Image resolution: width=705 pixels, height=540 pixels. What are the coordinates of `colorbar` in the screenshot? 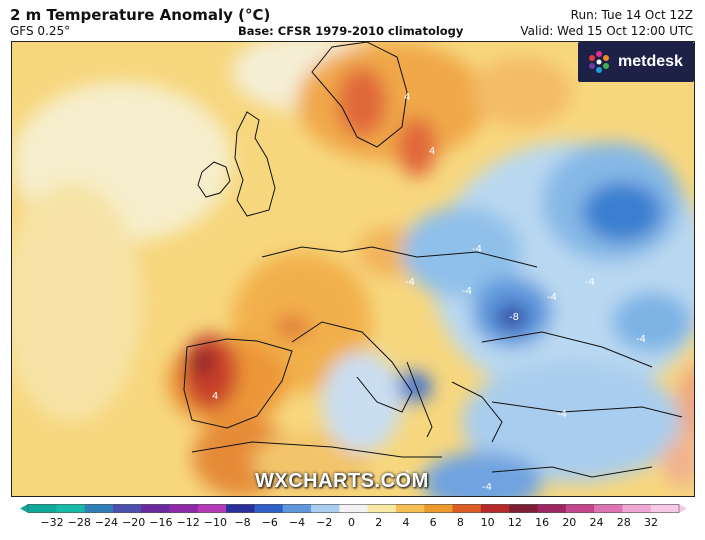 It's located at (353, 508).